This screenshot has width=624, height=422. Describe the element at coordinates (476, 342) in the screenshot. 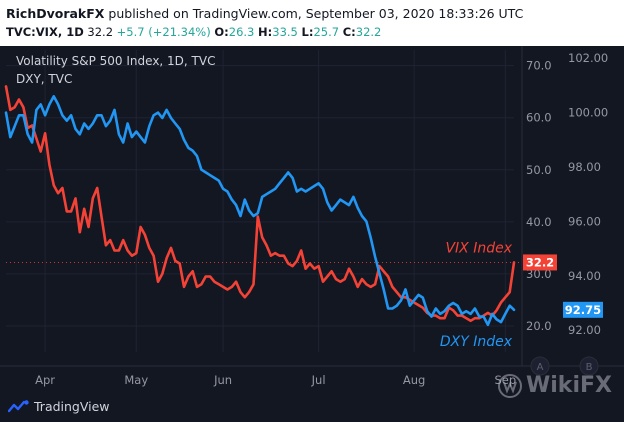

I see `dxy-index-annotation: DXY Index` at that location.